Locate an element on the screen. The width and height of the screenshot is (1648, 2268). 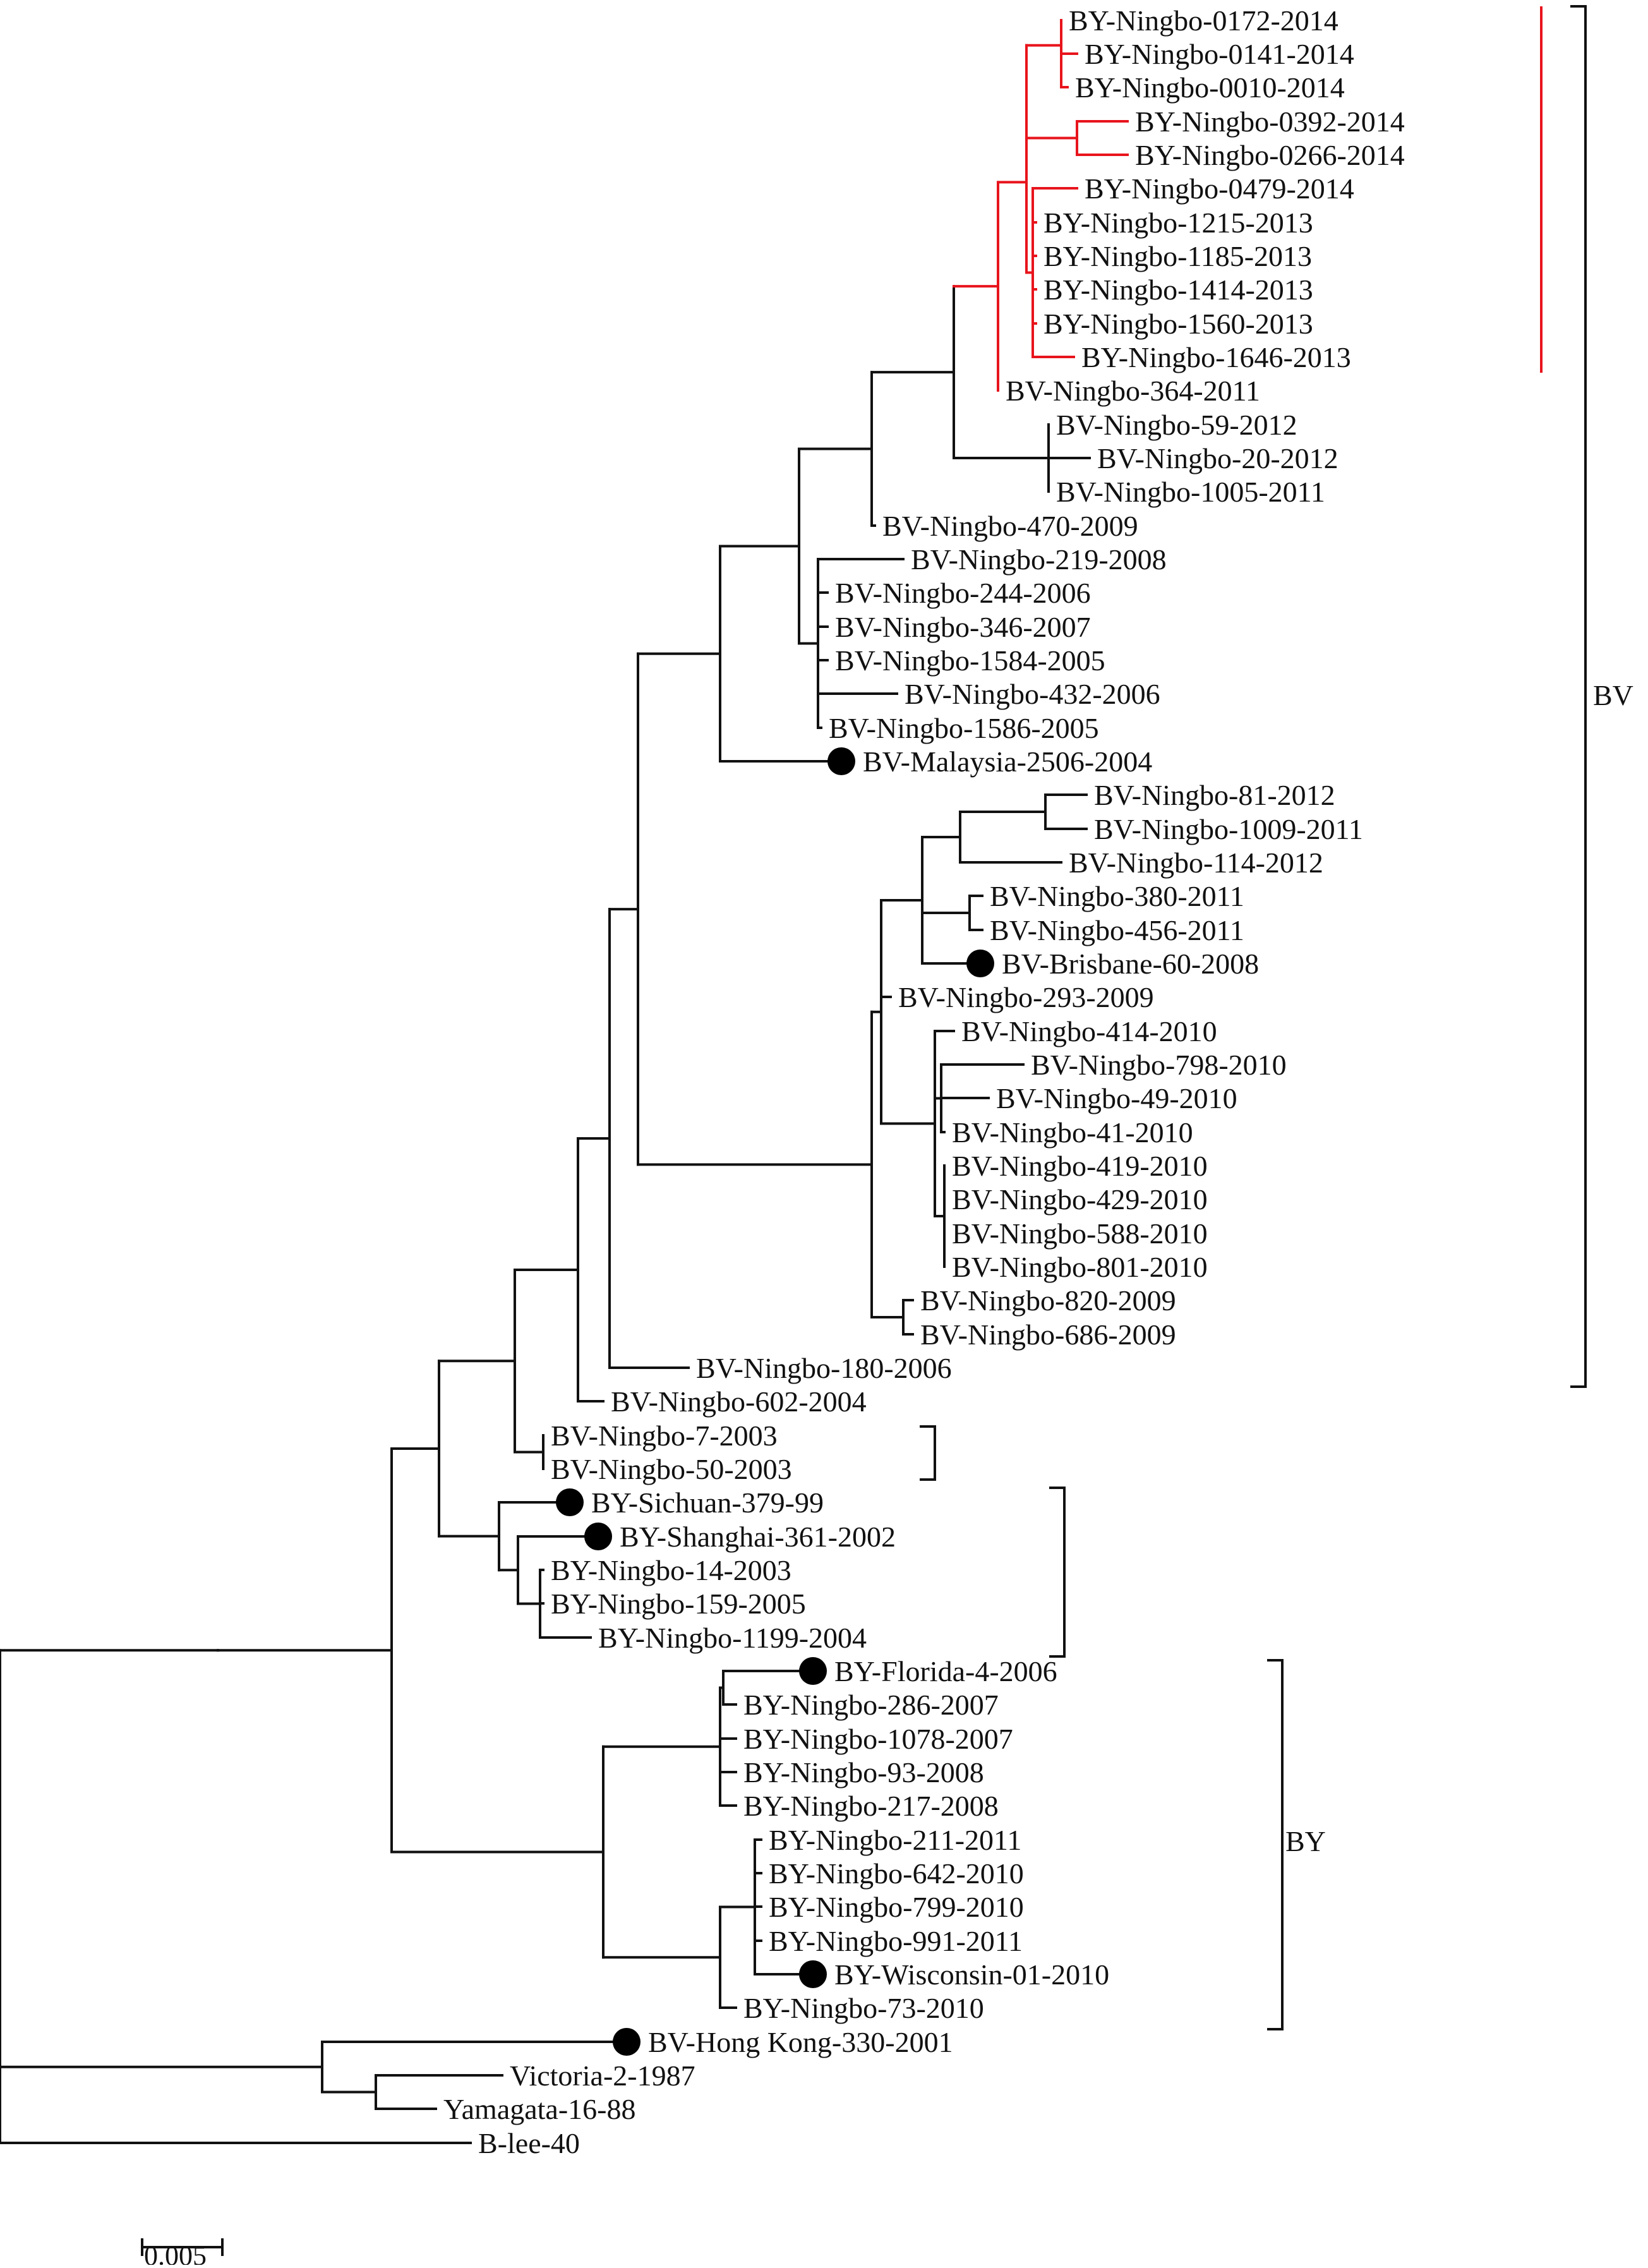
leaf-label: BV-Ningbo-588-2010 is located at coordinates (1080, 1233).